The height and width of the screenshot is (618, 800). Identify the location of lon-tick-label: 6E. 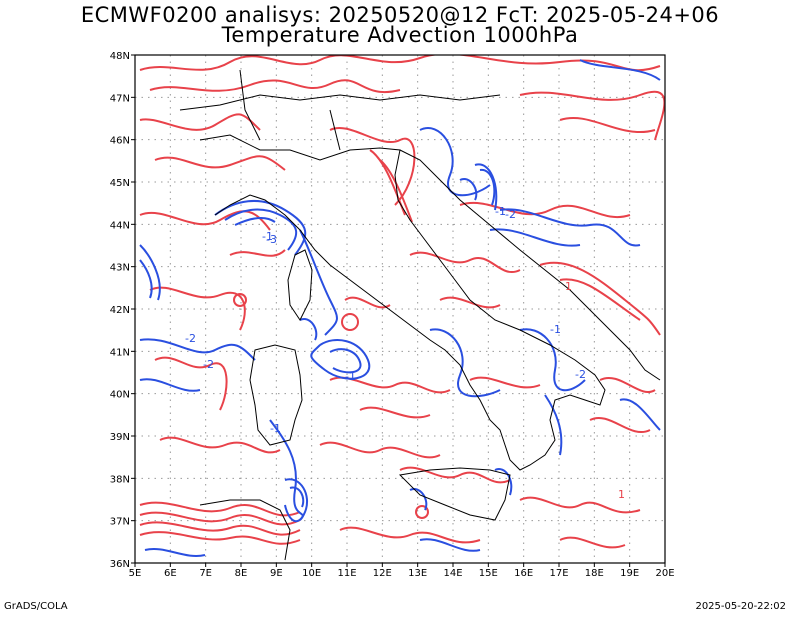
(170, 573).